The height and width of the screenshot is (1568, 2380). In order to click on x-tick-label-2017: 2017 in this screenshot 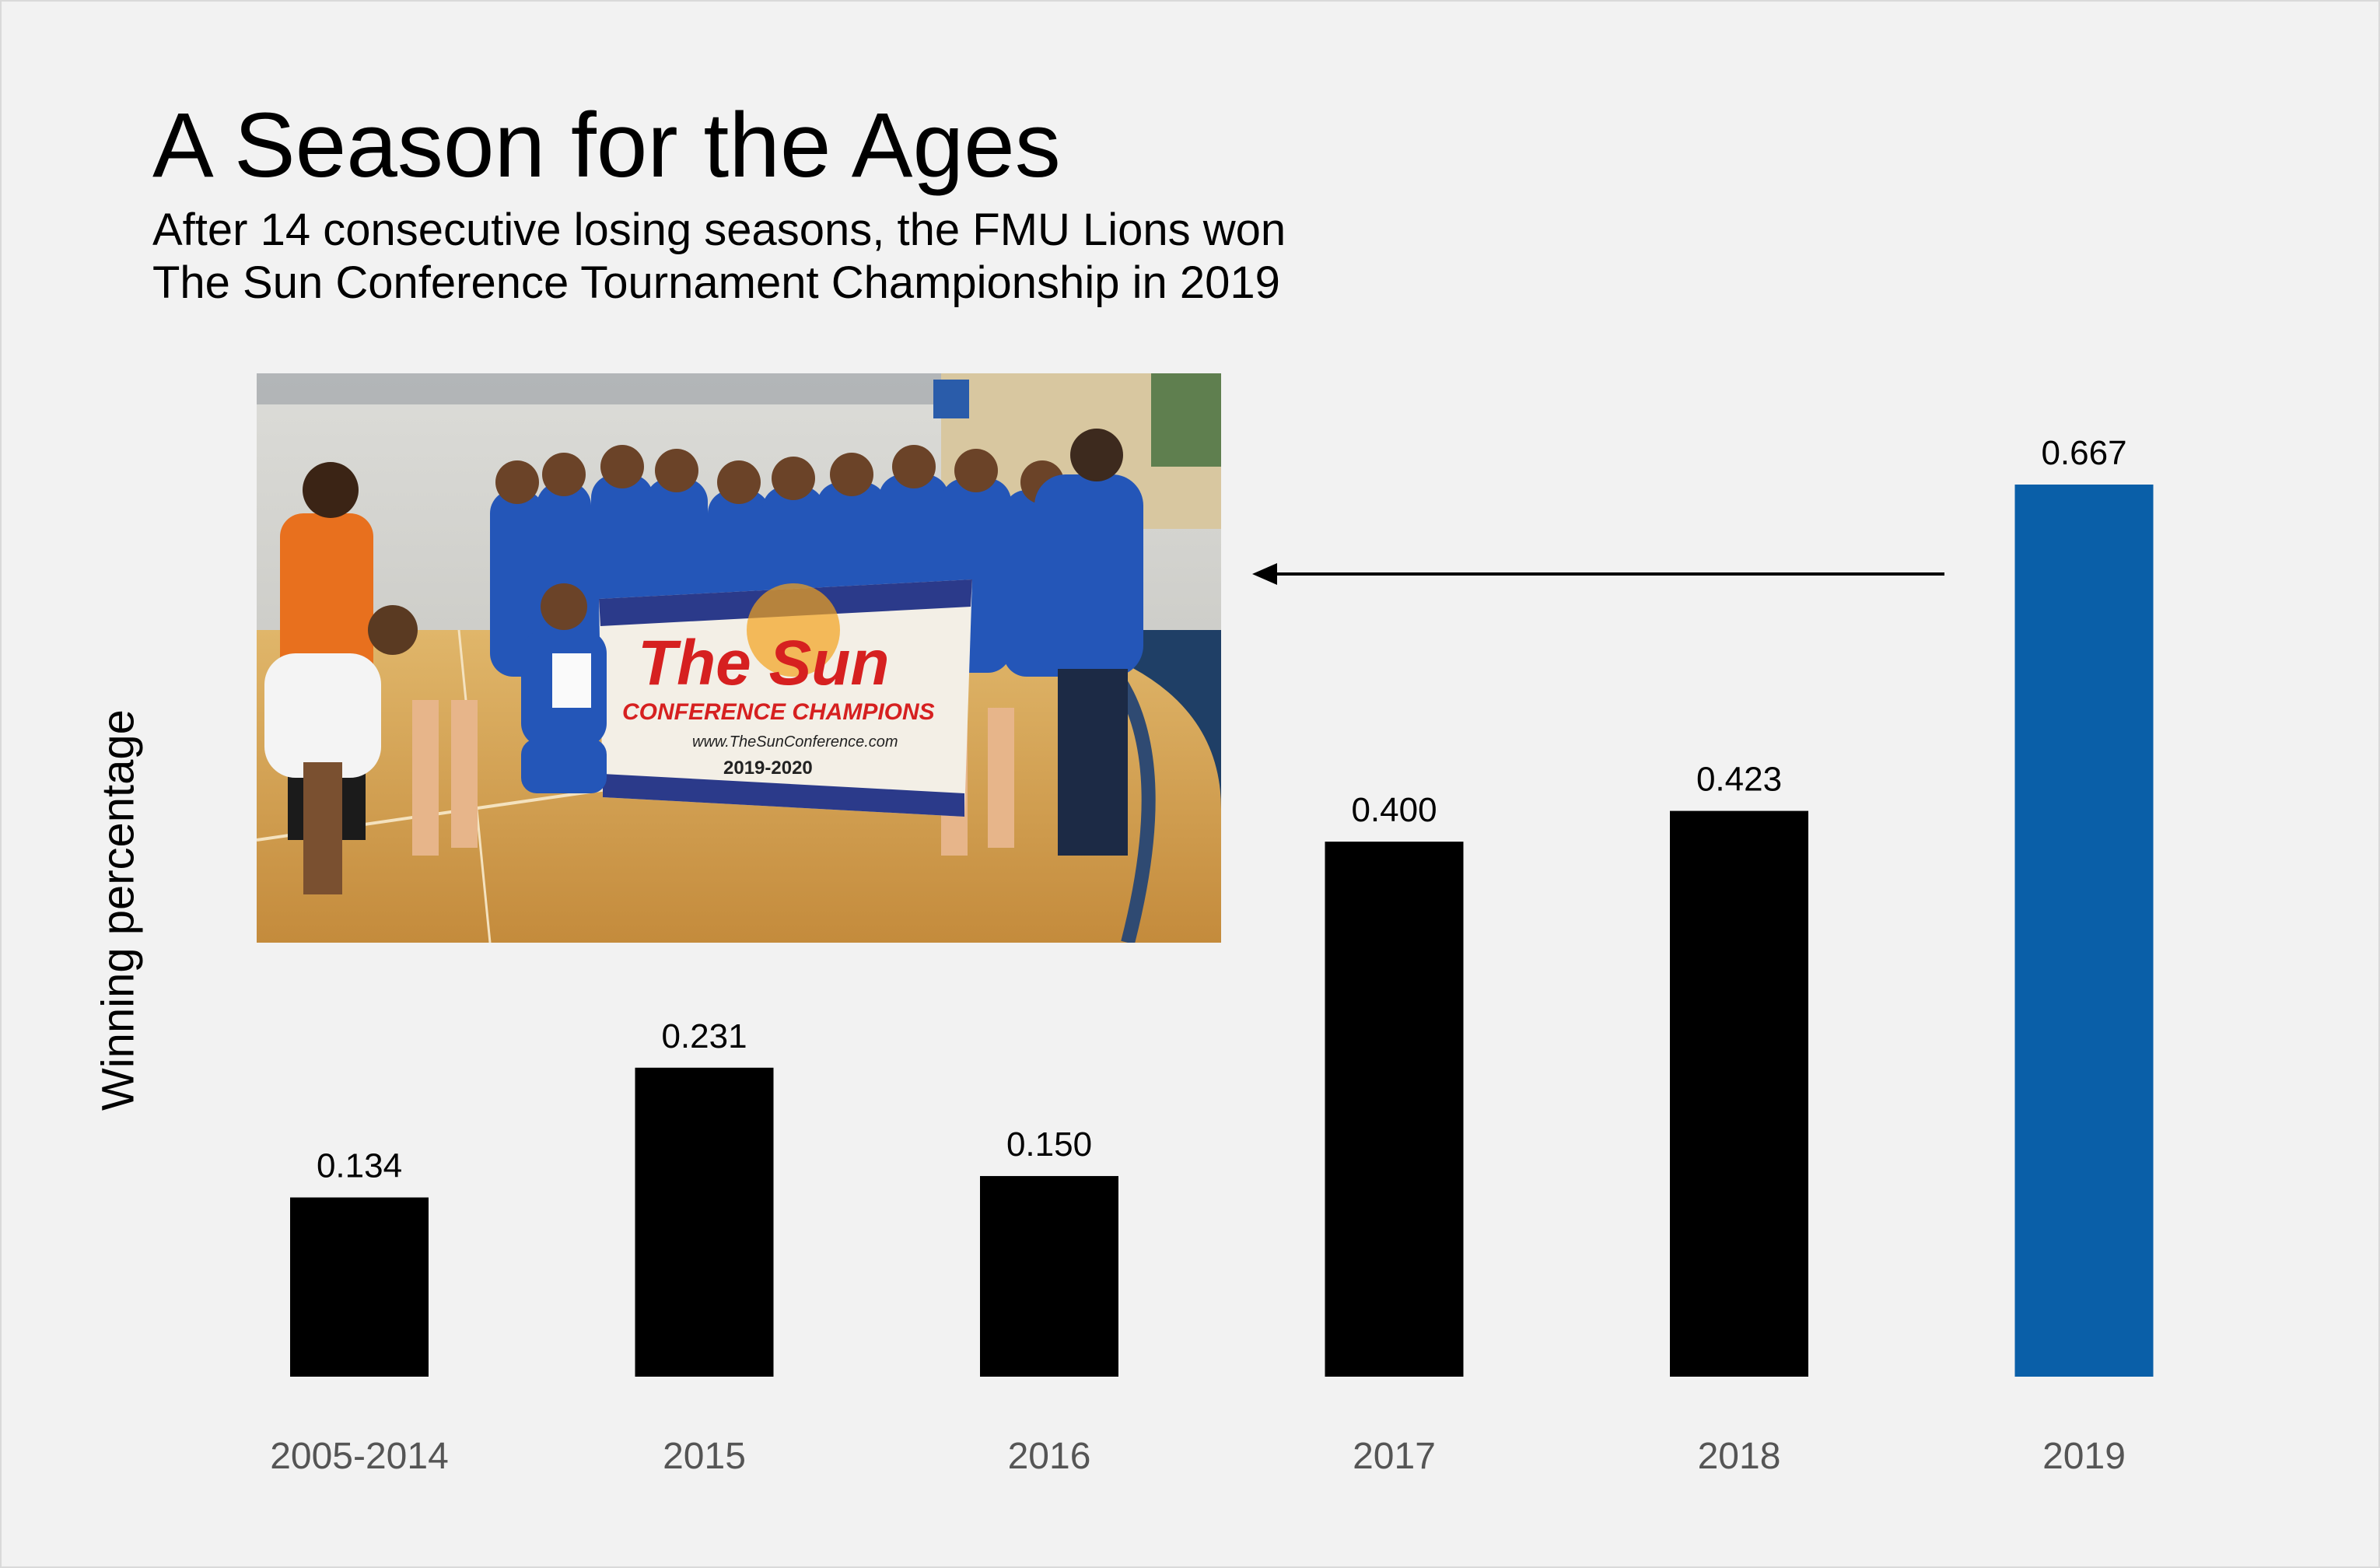, I will do `click(1395, 1457)`.